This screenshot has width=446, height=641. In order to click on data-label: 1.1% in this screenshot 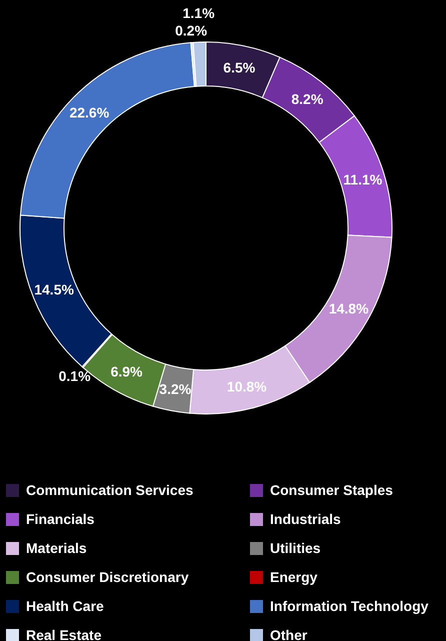, I will do `click(199, 13)`.